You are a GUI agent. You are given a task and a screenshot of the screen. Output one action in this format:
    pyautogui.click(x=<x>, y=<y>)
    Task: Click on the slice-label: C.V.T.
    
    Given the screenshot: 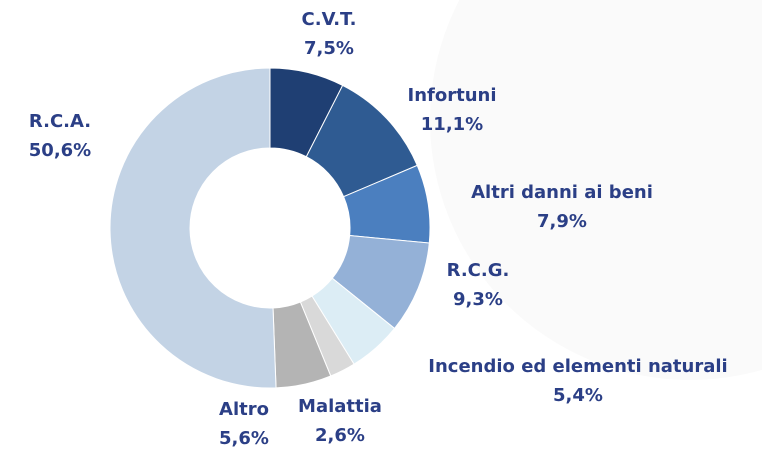 What is the action you would take?
    pyautogui.click(x=329, y=19)
    